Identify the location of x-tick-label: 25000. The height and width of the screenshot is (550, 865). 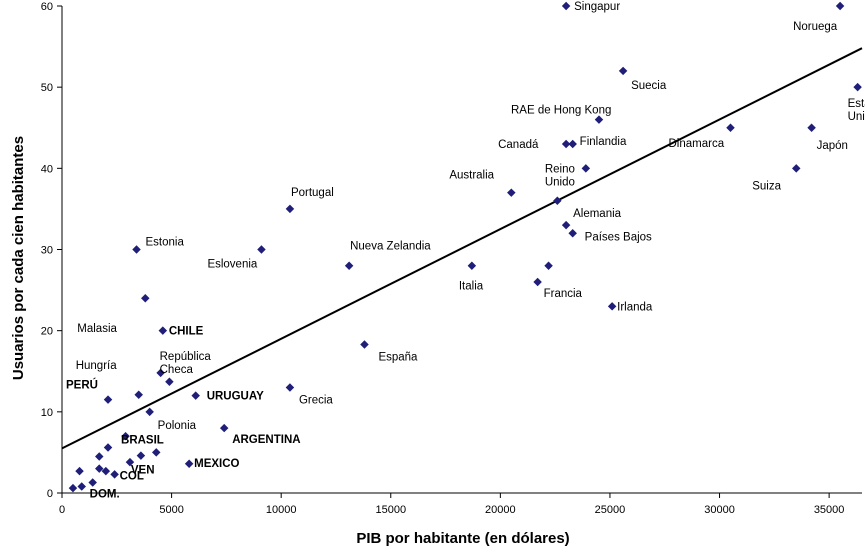
(610, 510).